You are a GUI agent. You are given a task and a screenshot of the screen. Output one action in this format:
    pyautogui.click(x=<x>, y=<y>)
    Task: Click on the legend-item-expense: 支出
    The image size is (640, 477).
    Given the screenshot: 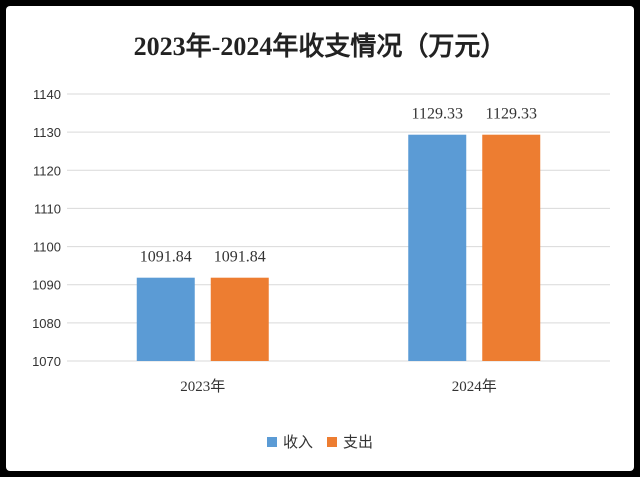 What is the action you would take?
    pyautogui.click(x=350, y=441)
    